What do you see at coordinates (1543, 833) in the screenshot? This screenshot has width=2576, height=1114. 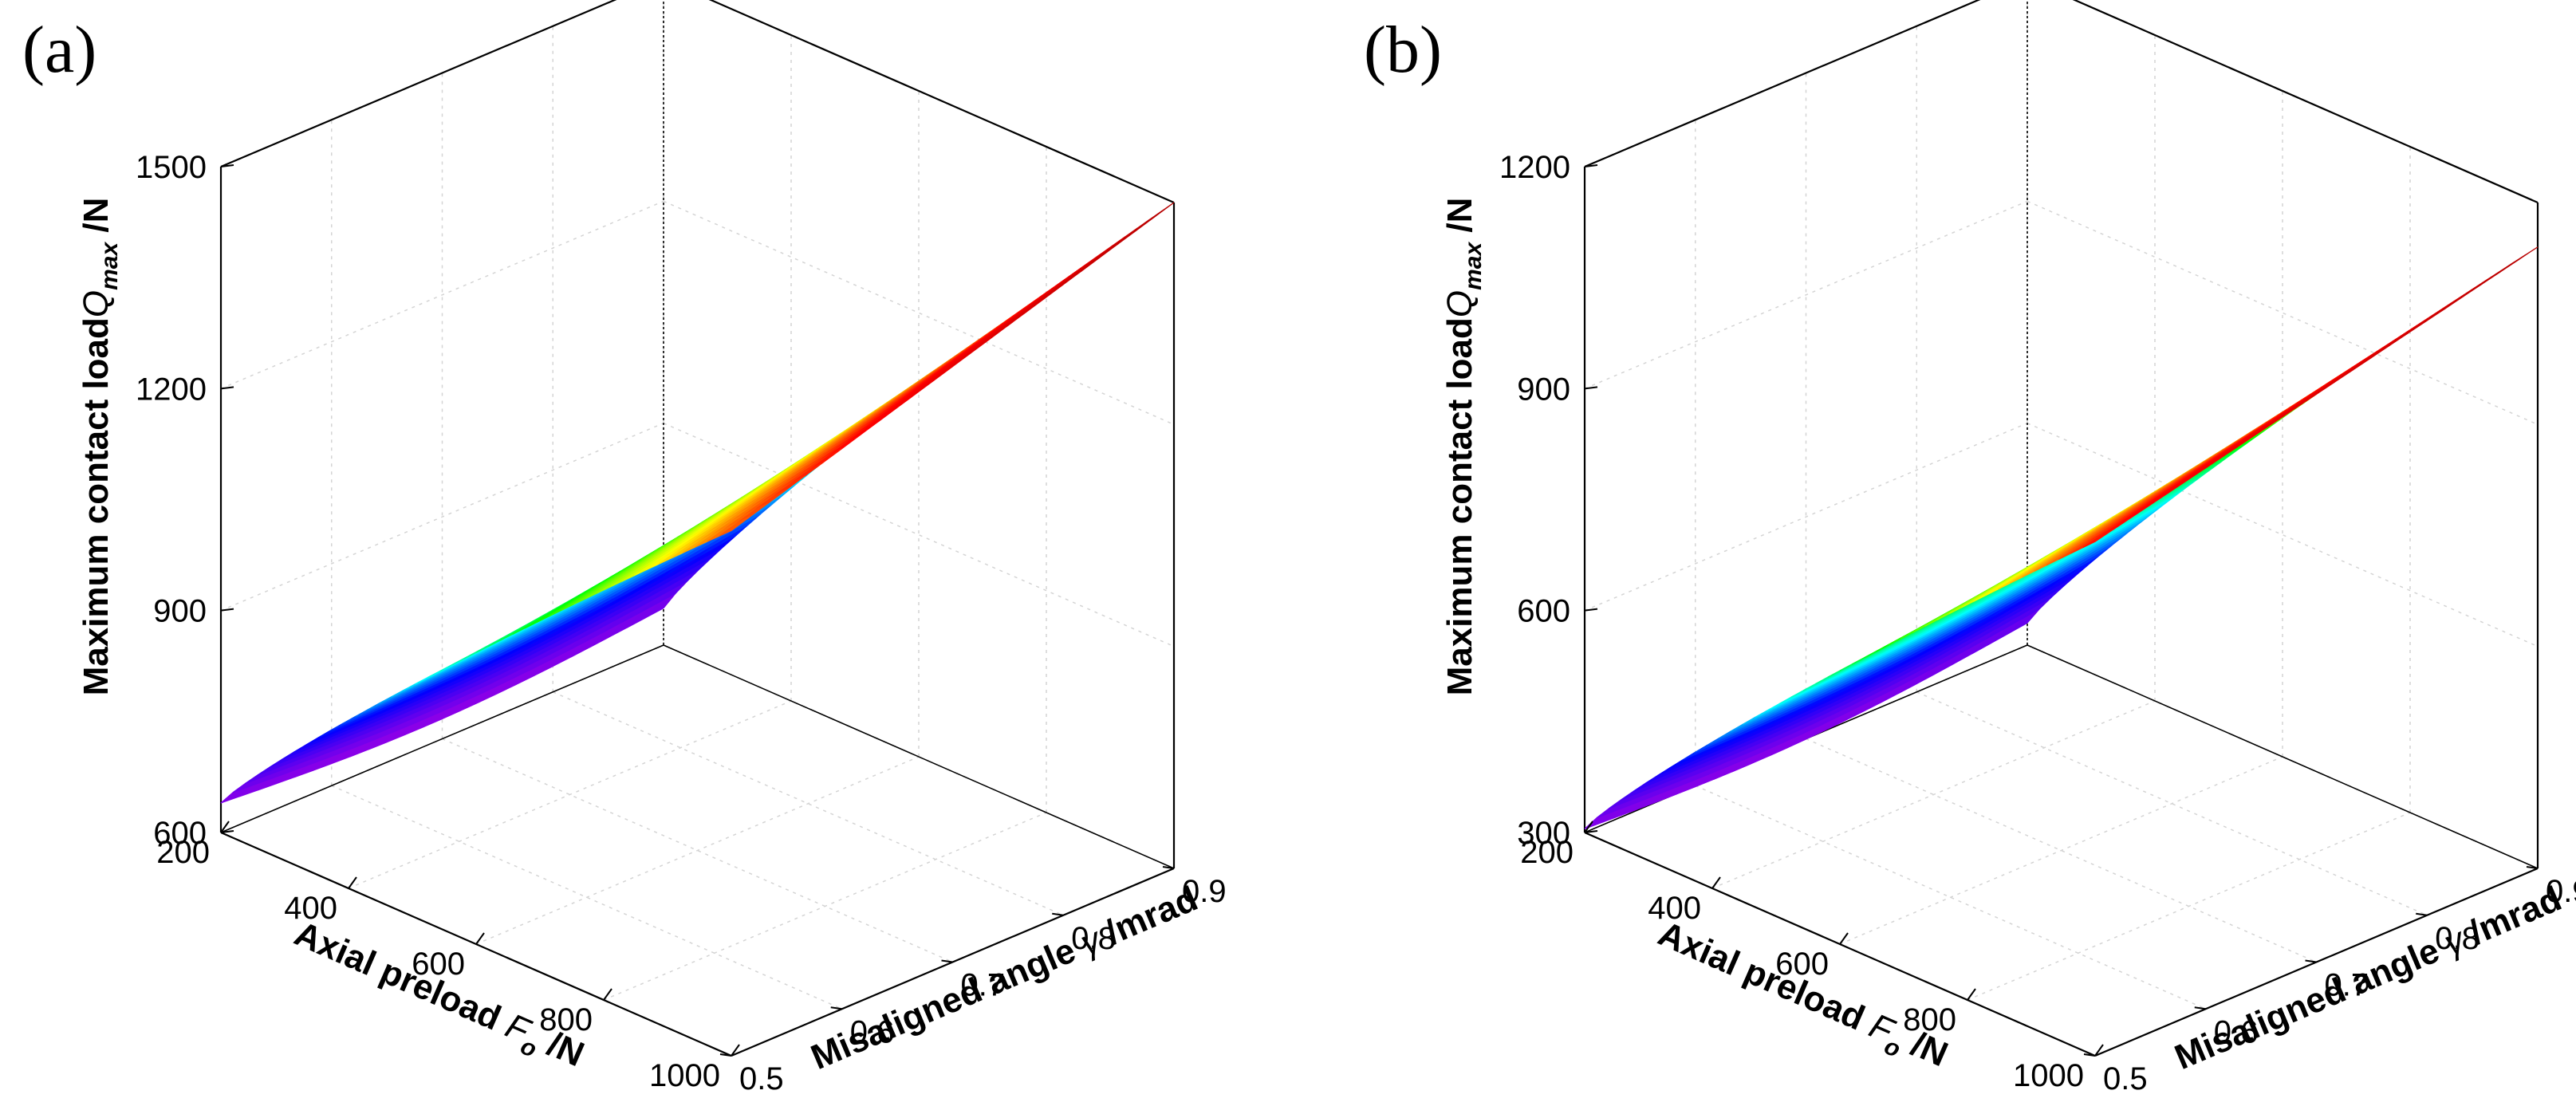 I see `z-tick-label: 300` at bounding box center [1543, 833].